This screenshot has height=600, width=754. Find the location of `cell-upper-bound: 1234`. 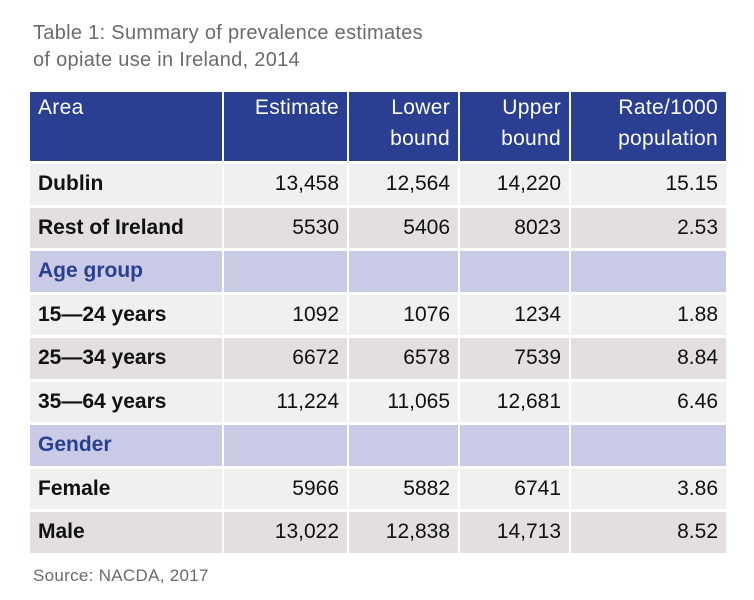

cell-upper-bound: 1234 is located at coordinates (515, 316).